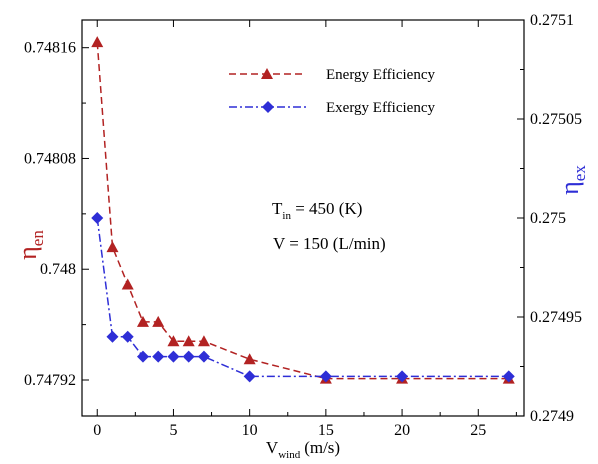 The height and width of the screenshot is (464, 598). Describe the element at coordinates (267, 73) in the screenshot. I see `legend-marker-energy` at that location.